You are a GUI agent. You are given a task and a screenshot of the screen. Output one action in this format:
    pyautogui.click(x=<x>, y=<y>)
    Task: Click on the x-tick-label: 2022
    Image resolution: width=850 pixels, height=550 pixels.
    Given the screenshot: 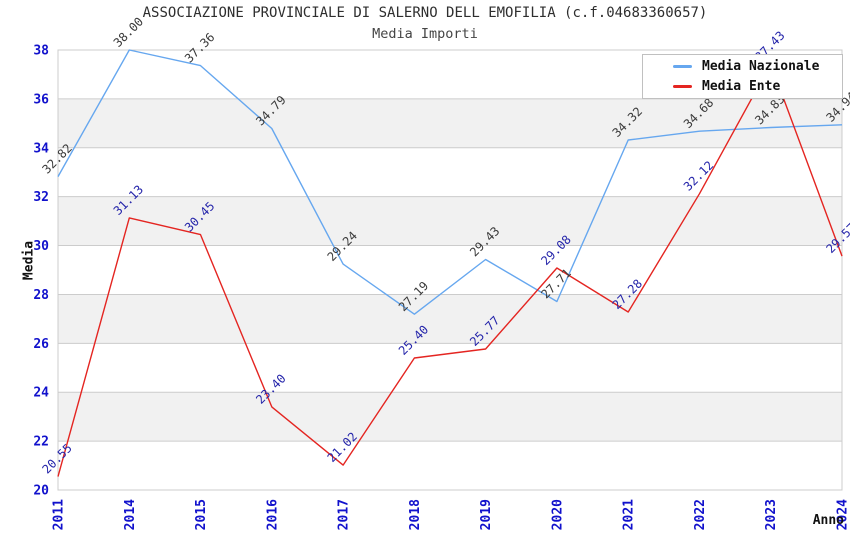 What is the action you would take?
    pyautogui.click(x=700, y=514)
    